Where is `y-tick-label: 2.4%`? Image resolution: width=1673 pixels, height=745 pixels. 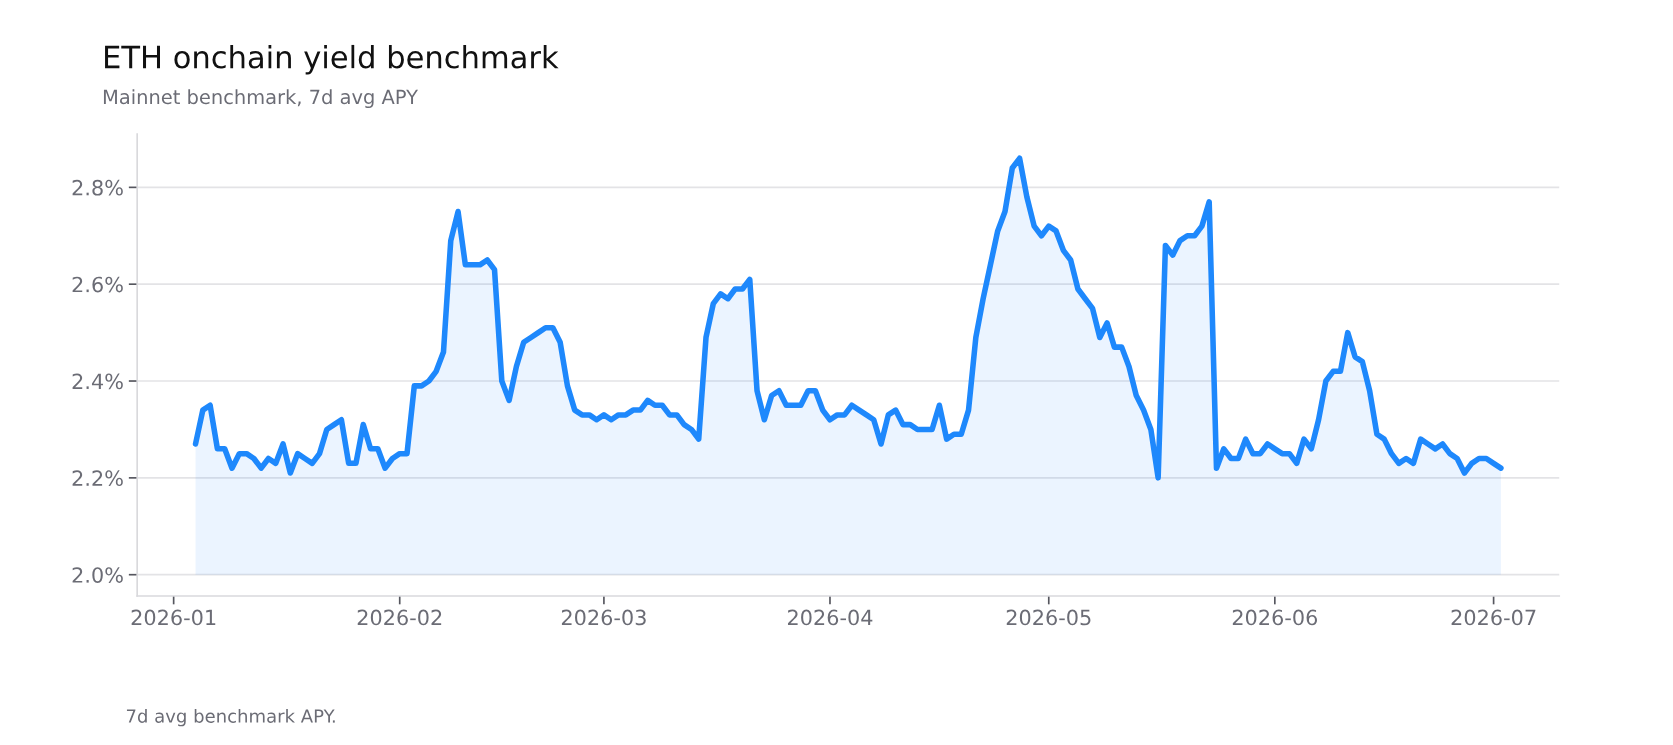
y-tick-label: 2.4% is located at coordinates (97, 381).